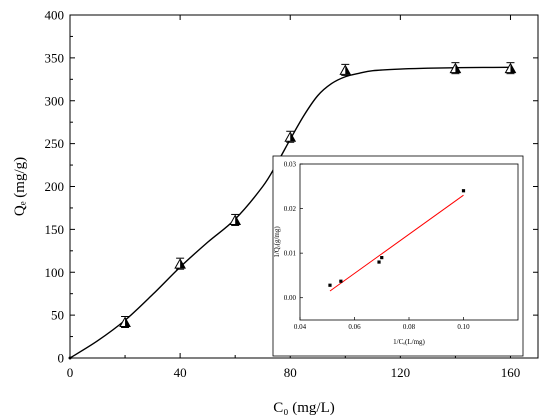  Describe the element at coordinates (55, 100) in the screenshot. I see `y-tick-label: 300` at that location.